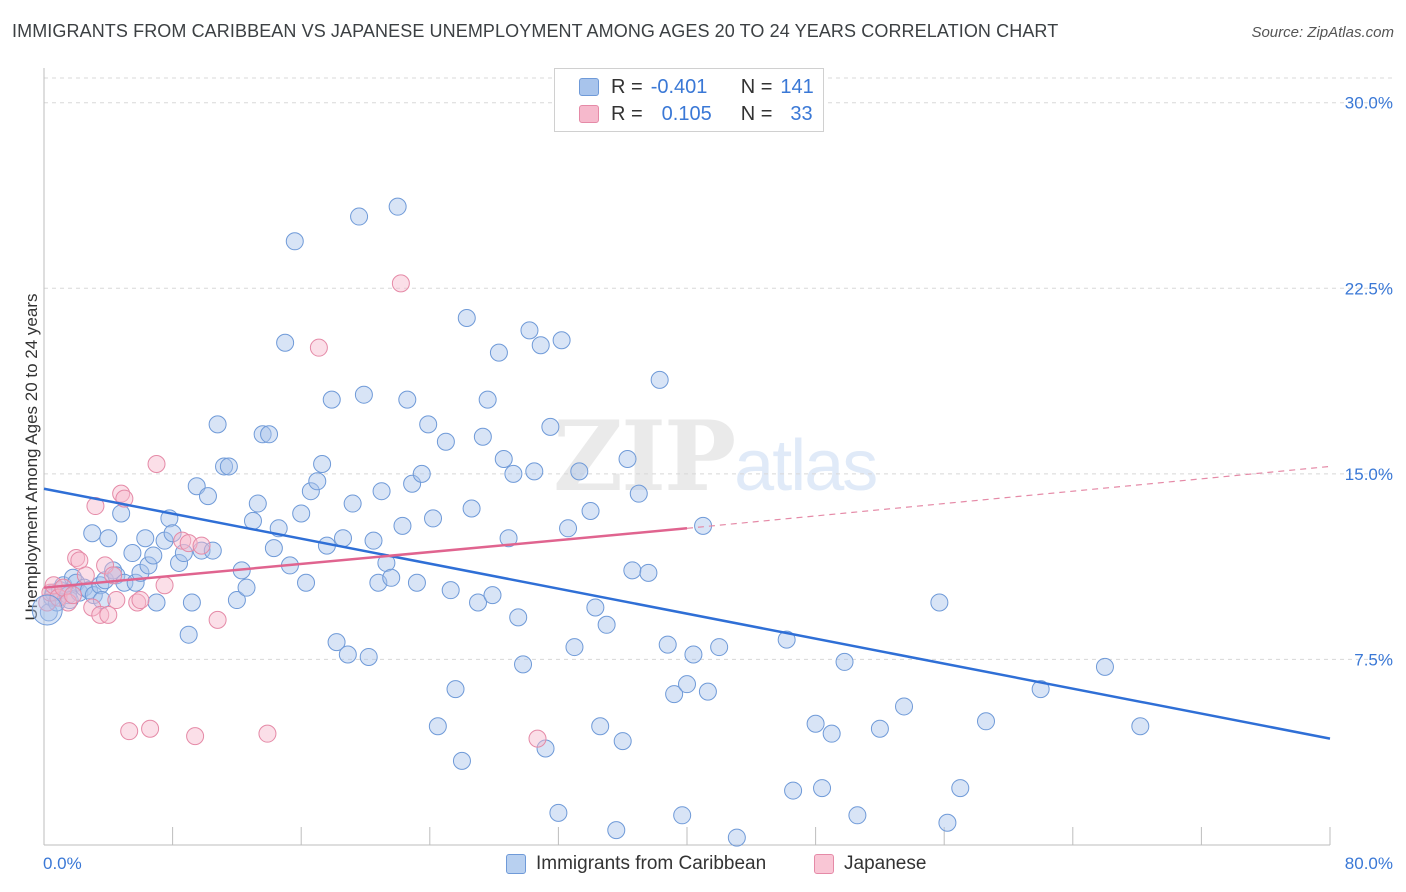 Image resolution: width=1406 pixels, height=892 pixels. Describe the element at coordinates (1373, 659) in the screenshot. I see `y-tick-label: 7.5%` at that location.